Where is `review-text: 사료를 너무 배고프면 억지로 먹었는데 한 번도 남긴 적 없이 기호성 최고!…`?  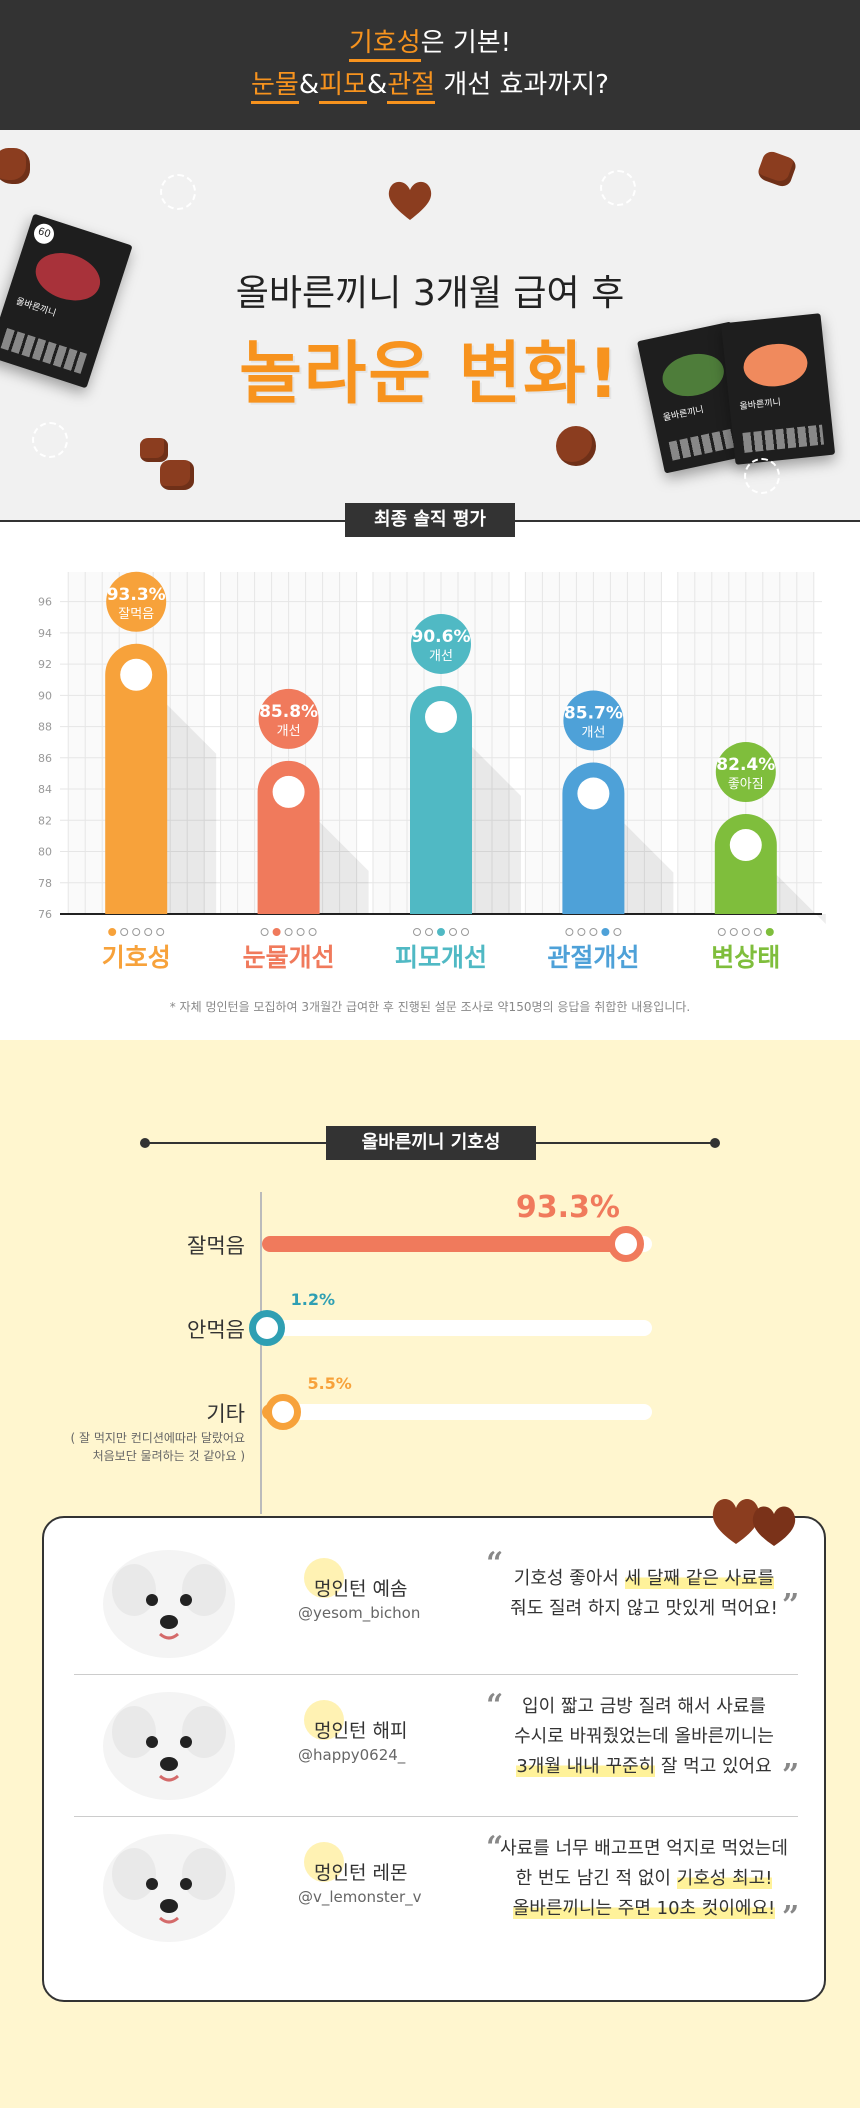
review-text: 사료를 너무 배고프면 억지로 먹었는데 한 번도 남긴 적 없이 기호성 최고!… is located at coordinates (644, 1879).